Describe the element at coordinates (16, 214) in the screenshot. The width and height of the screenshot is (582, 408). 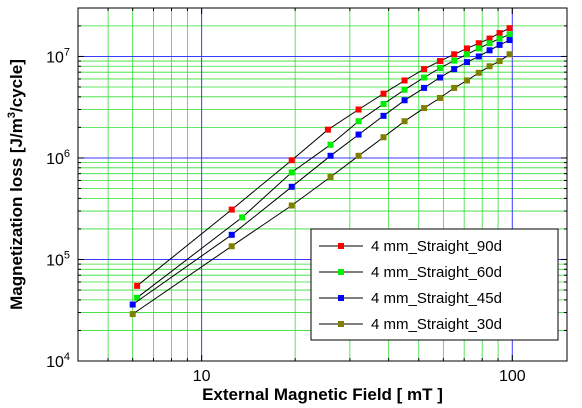
I see `y-axis-title-pre: Magnetization loss [J/m` at that location.